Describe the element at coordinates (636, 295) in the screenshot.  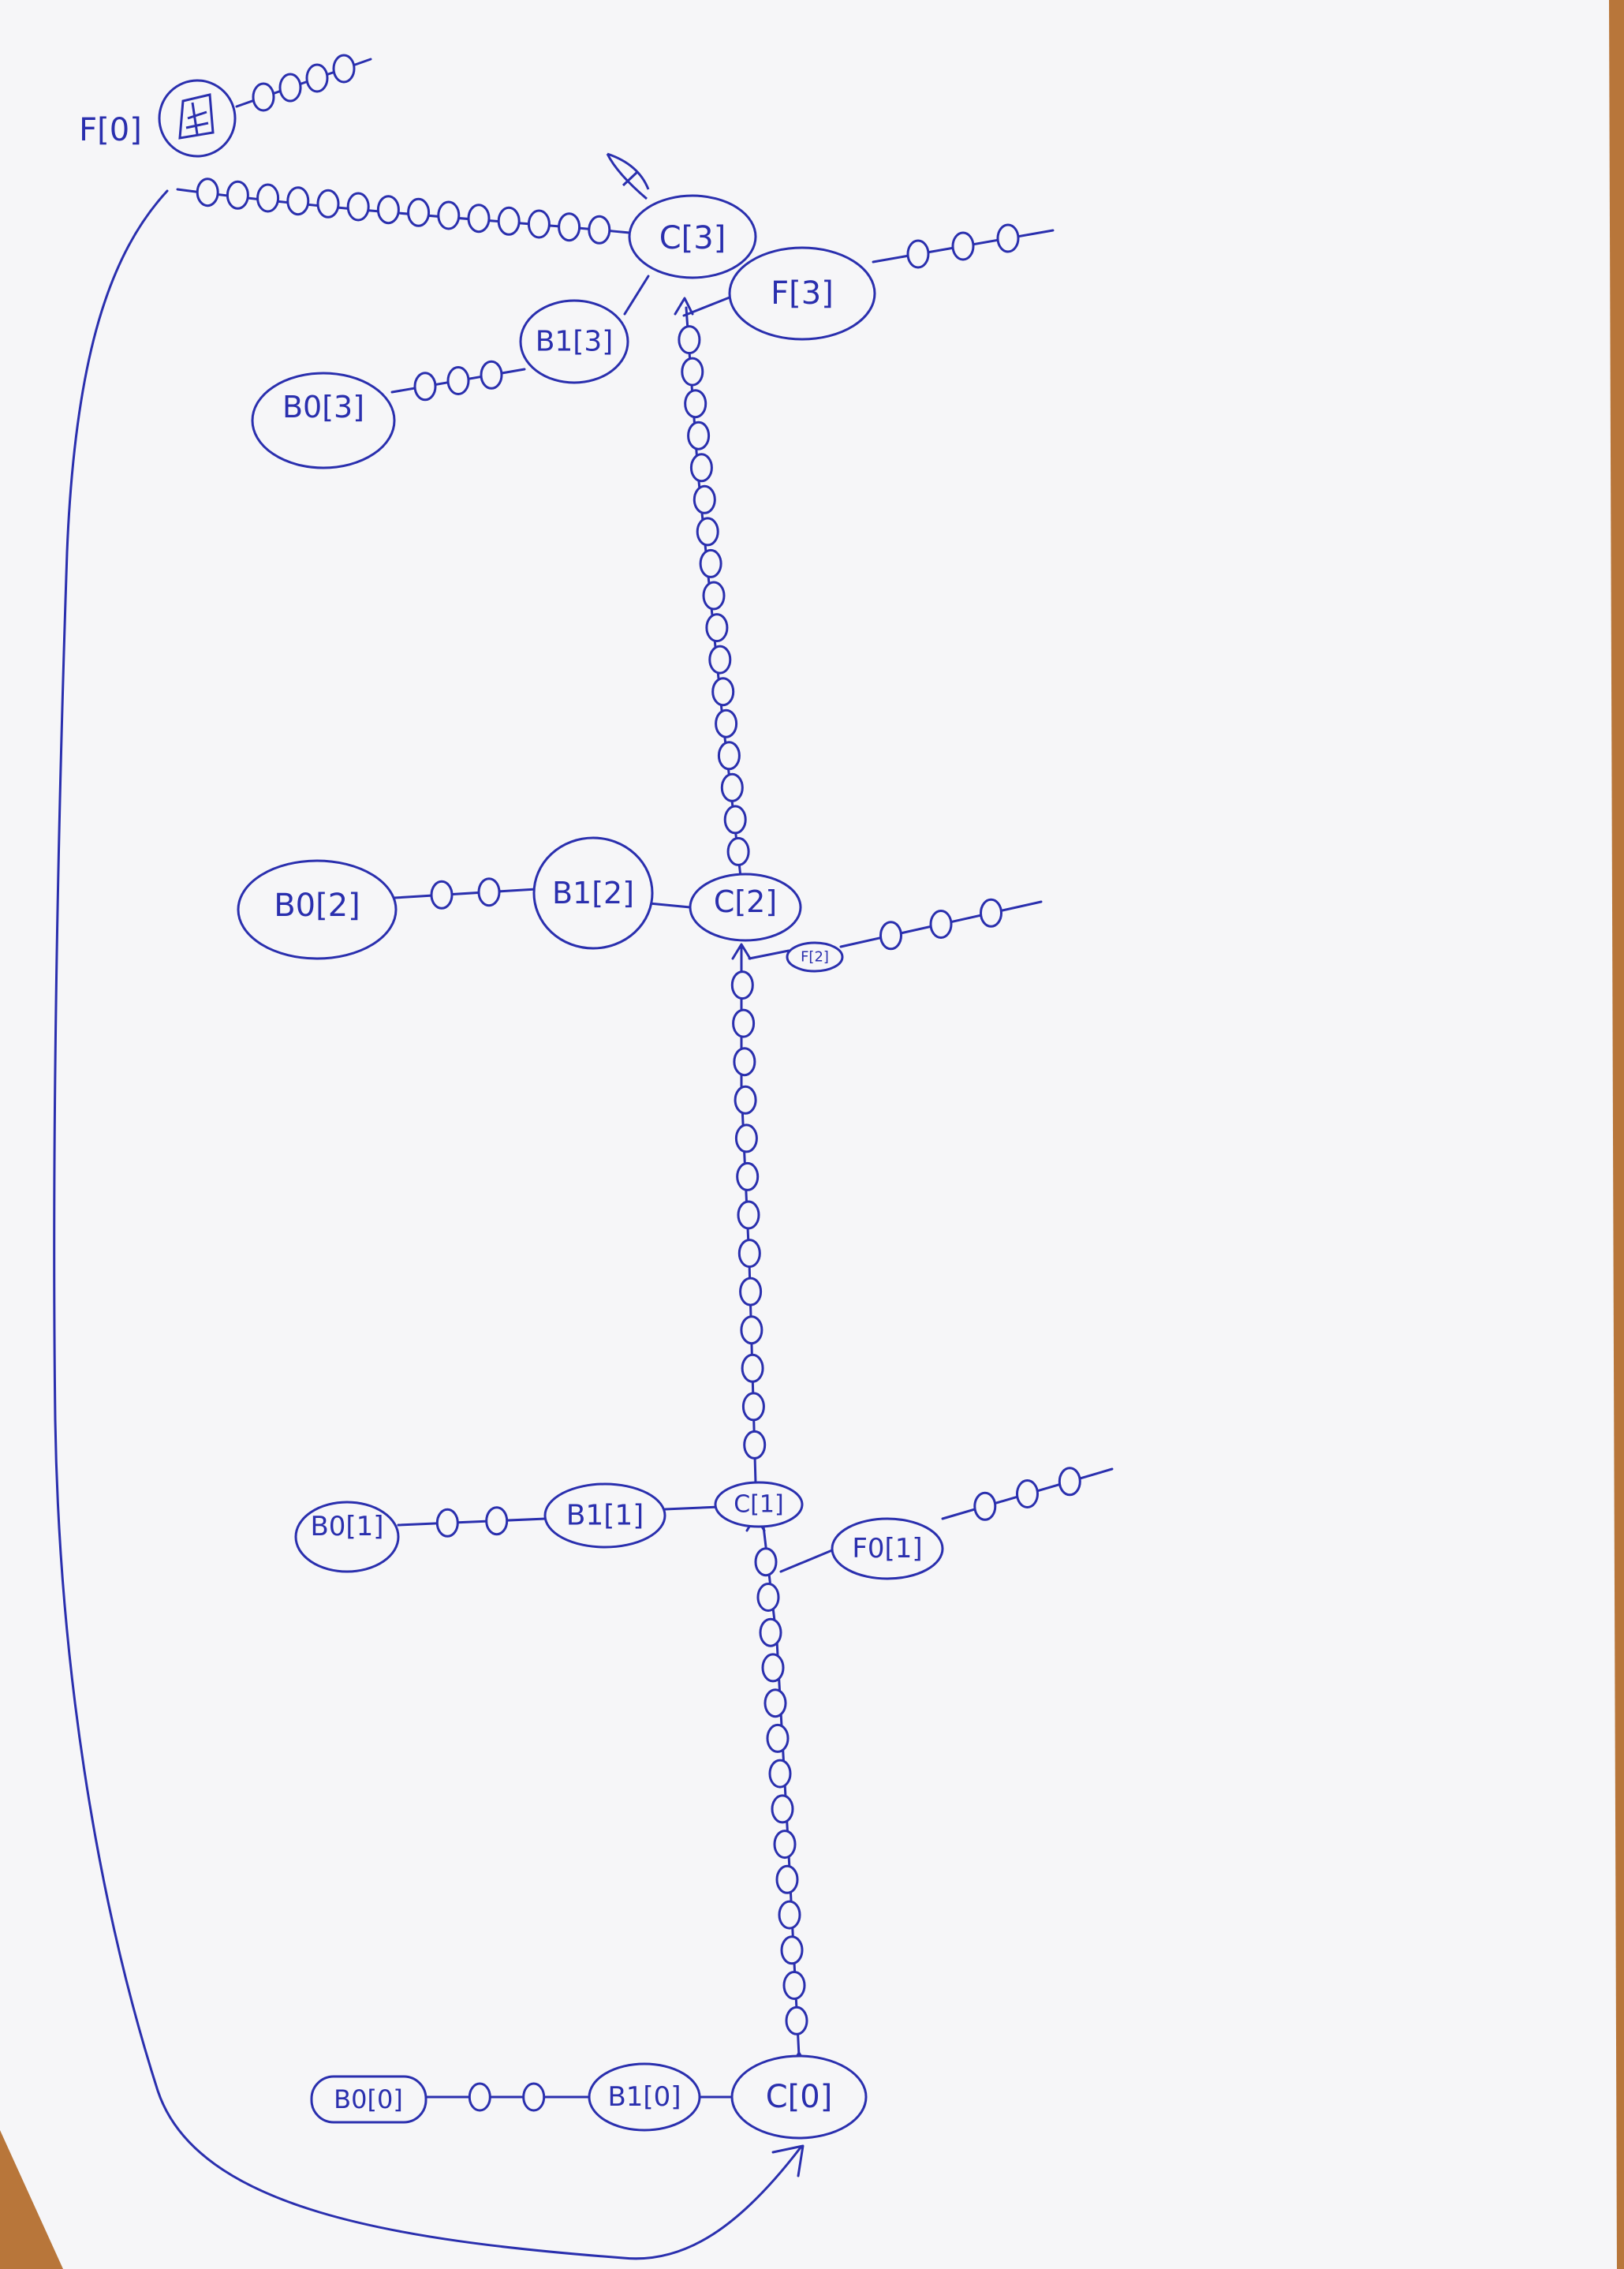
I see `chain-b13-c3` at that location.